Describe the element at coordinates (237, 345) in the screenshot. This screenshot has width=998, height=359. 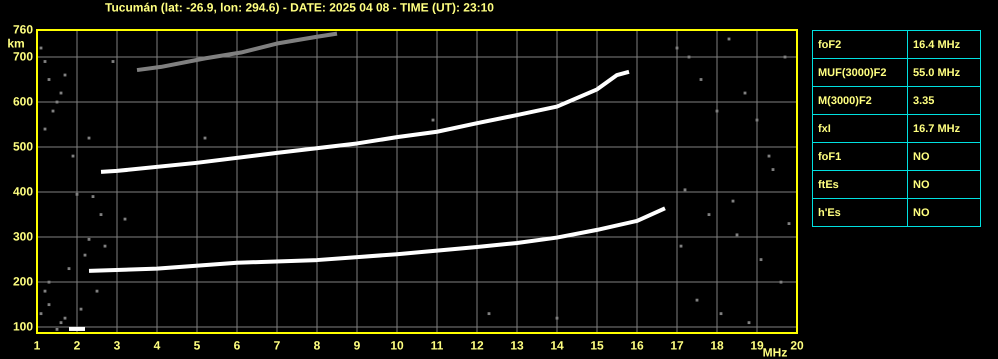
I see `x-tick-label: 6` at that location.